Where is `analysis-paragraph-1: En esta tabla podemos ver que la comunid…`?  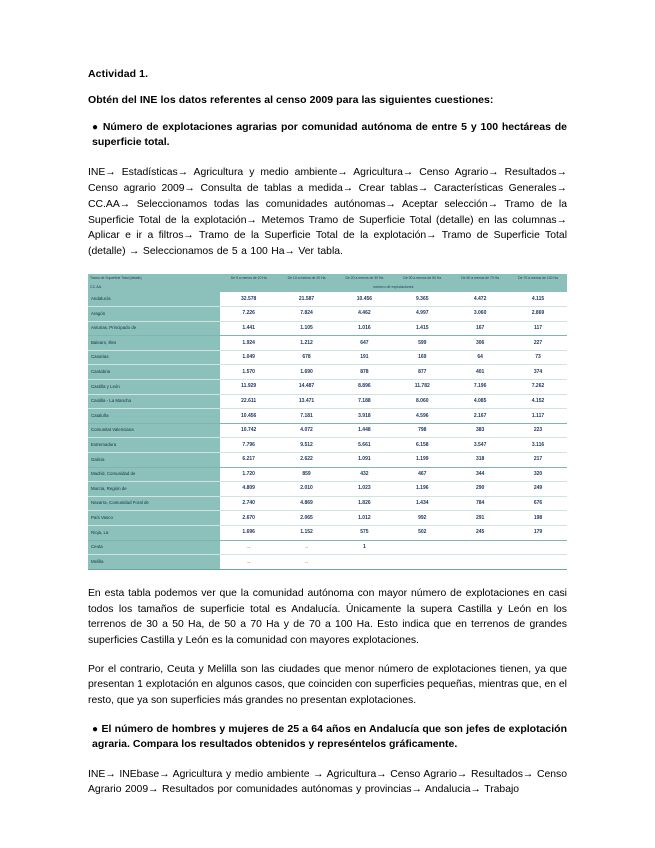
analysis-paragraph-1: En esta tabla podemos ver que la comunid… is located at coordinates (327, 617).